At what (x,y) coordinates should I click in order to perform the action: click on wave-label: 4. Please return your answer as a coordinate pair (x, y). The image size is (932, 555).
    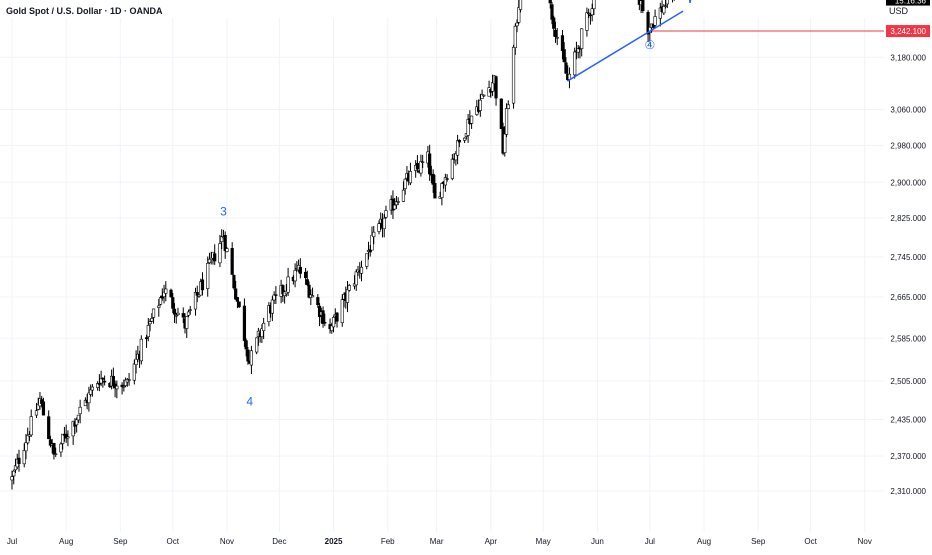
    Looking at the image, I should click on (249, 402).